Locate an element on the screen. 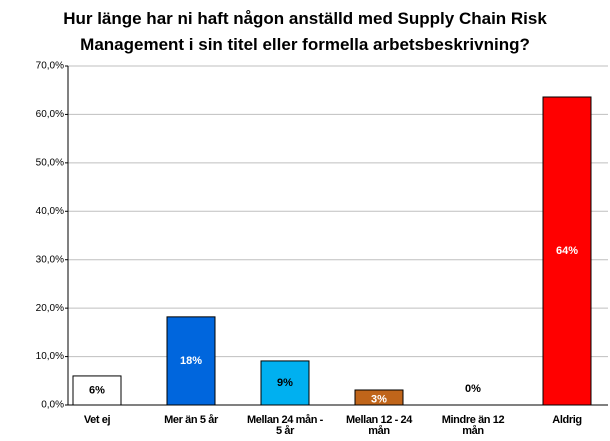  data-label: 64% is located at coordinates (567, 251).